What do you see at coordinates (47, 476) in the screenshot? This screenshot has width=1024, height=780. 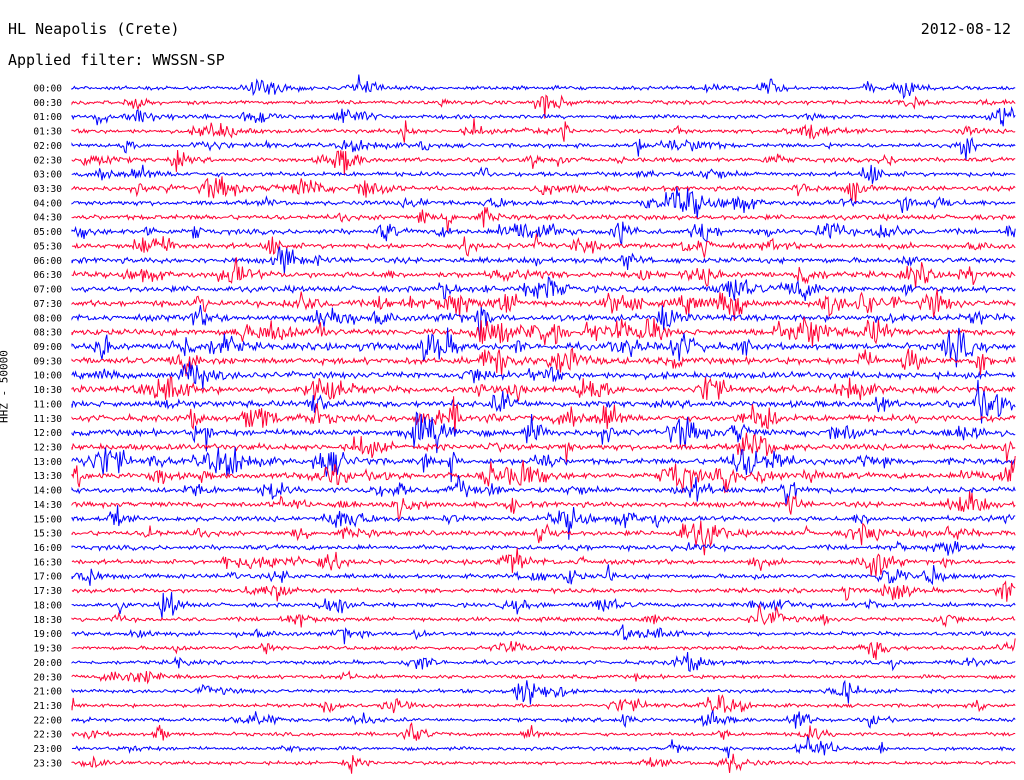 I see `tick-label: 13:30` at bounding box center [47, 476].